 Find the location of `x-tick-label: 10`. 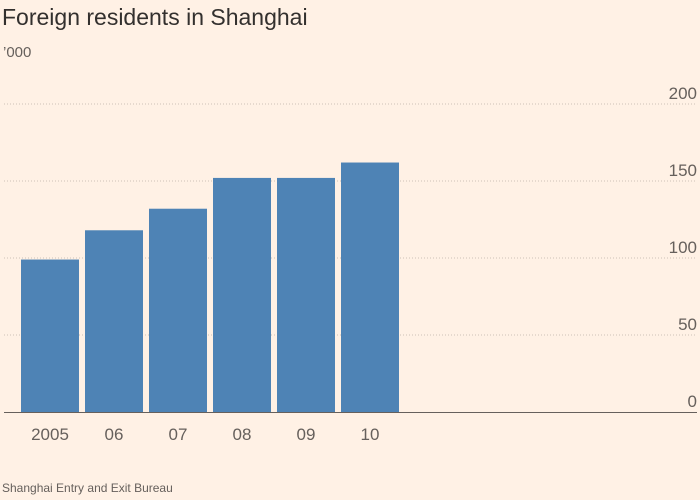

x-tick-label: 10 is located at coordinates (370, 434).